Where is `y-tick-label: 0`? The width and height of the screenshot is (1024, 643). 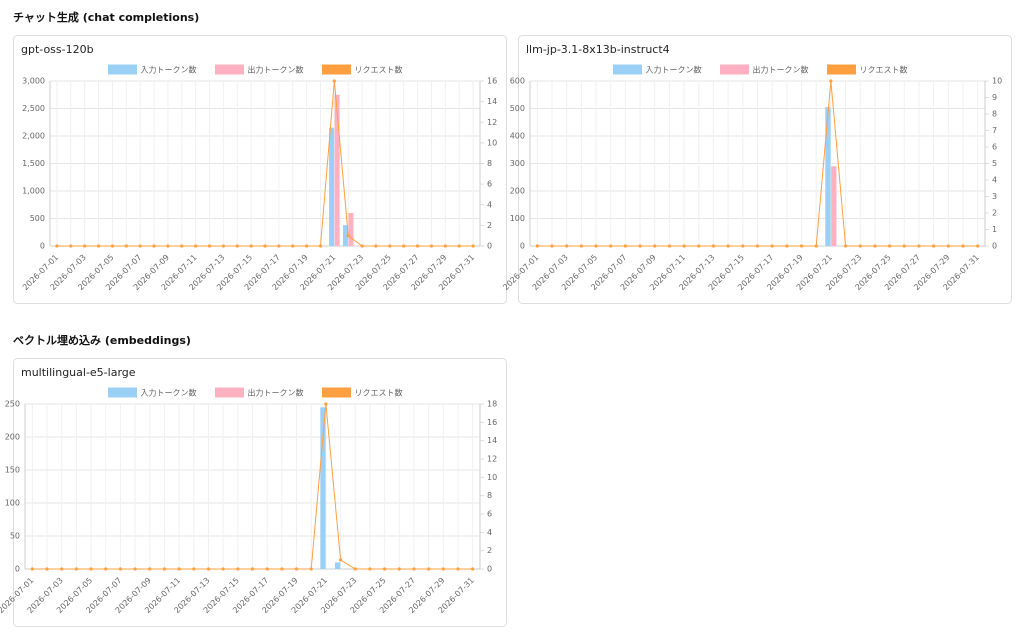
y-tick-label: 0 is located at coordinates (17, 569).